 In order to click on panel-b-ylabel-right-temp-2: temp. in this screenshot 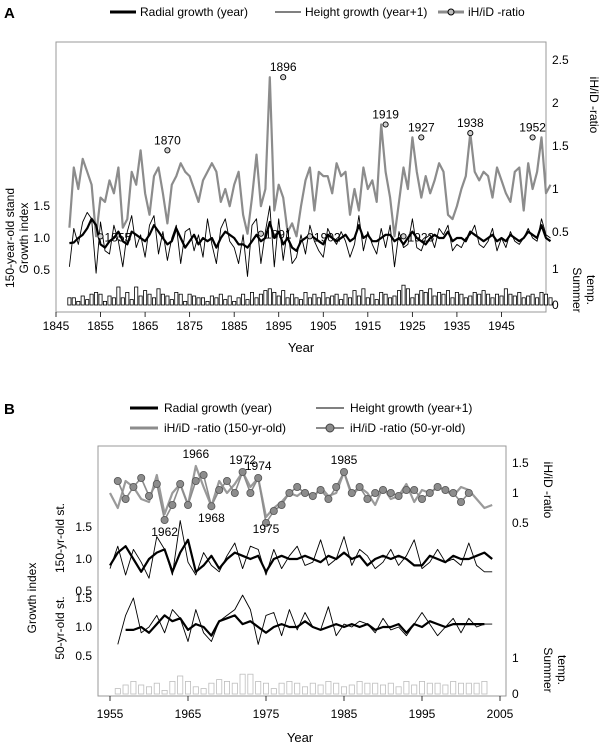, I will do `click(562, 670)`.